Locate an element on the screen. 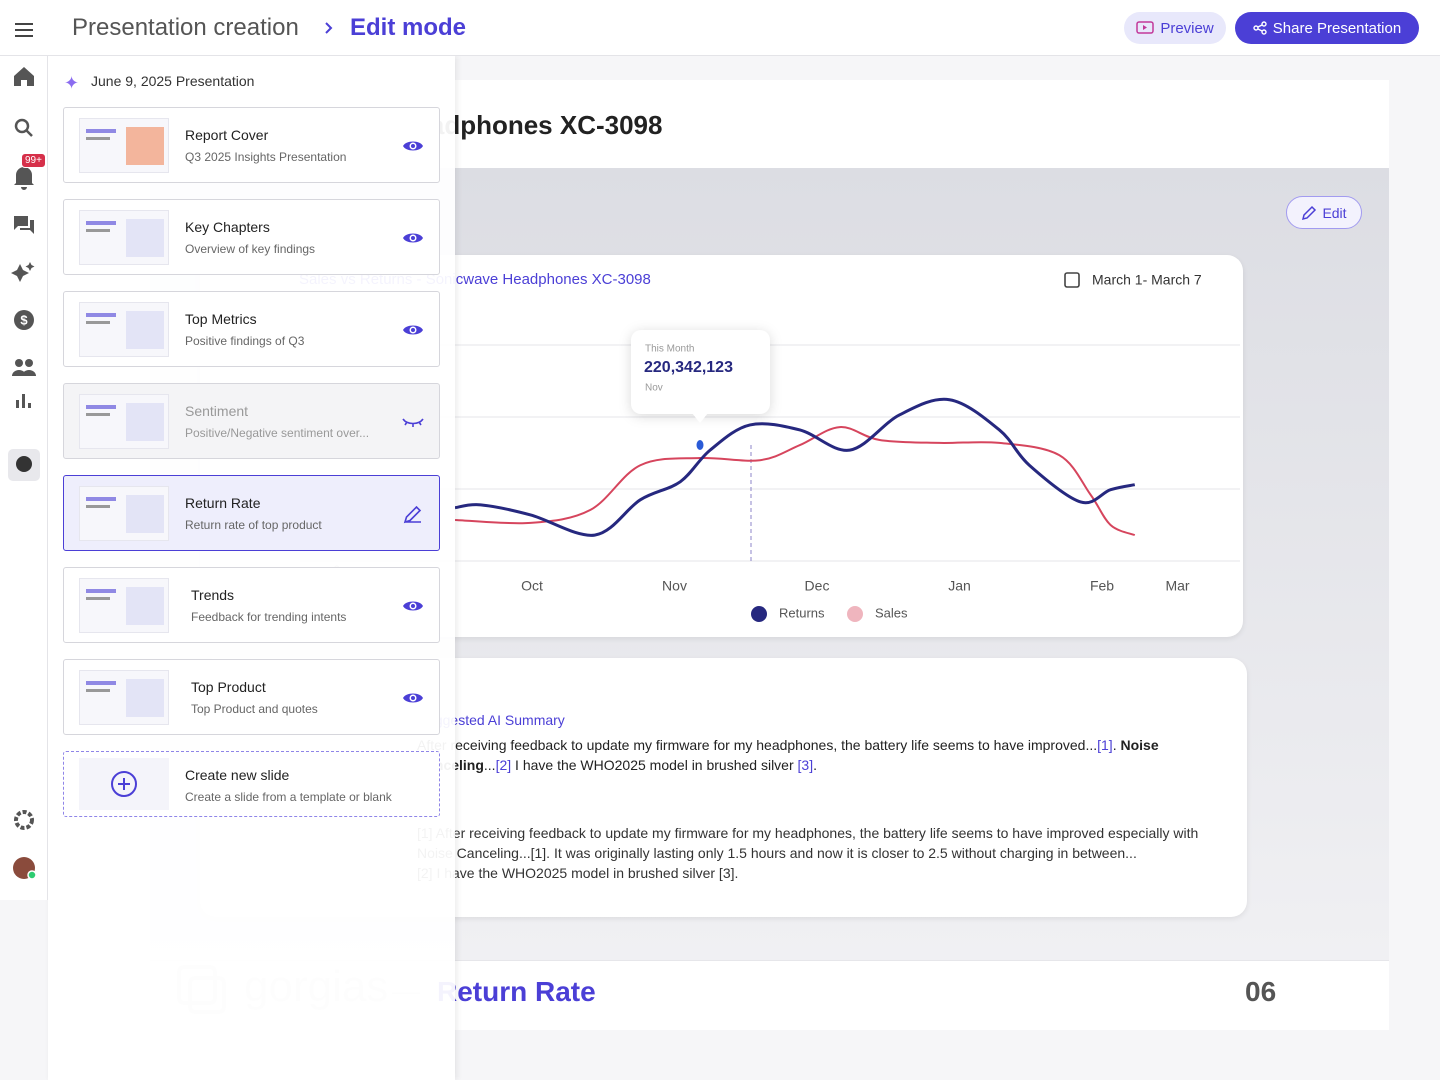 This screenshot has width=1440, height=1080. slide-item: Key Chapters Overview of key findings is located at coordinates (251, 237).